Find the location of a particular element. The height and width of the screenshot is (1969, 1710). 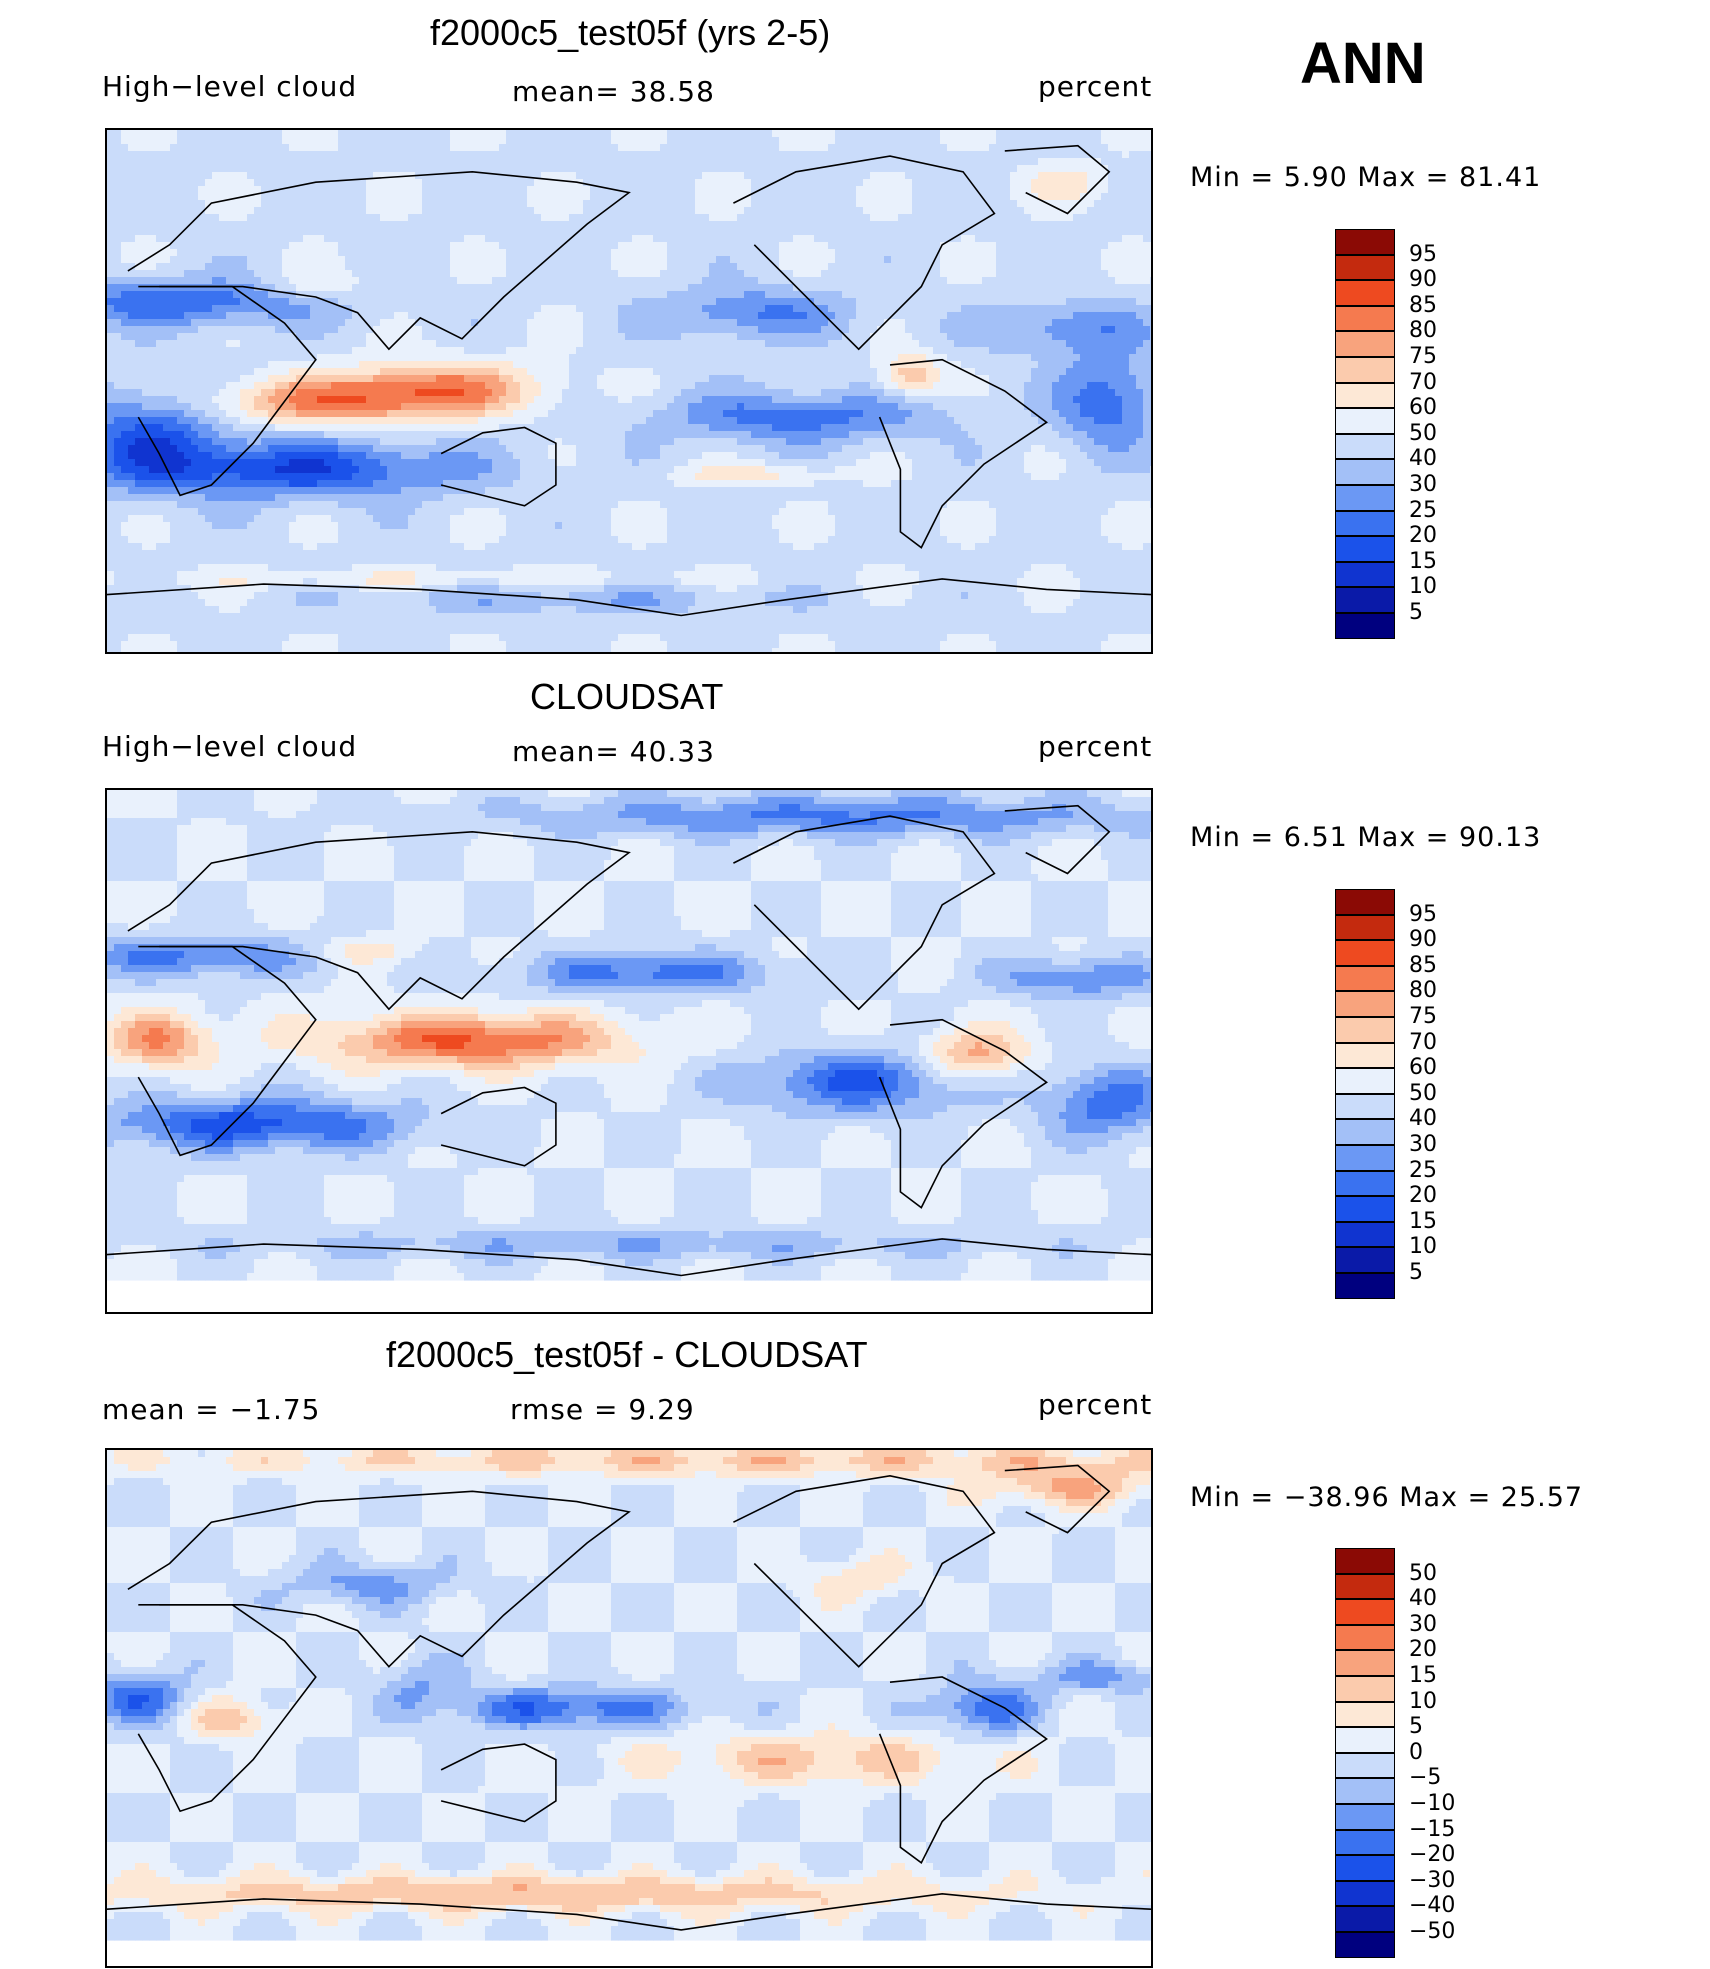

panel-diff-minmax: Min = −38.96 Max = 25.57 is located at coordinates (1386, 1497).